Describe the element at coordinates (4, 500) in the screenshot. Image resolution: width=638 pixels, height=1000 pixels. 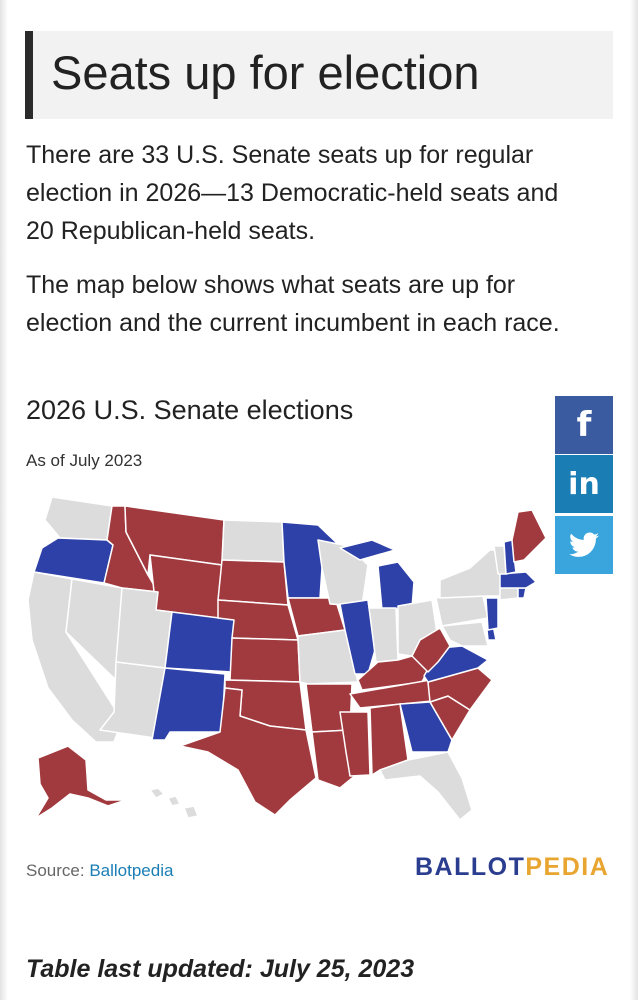
I see `left-edge-shadow` at that location.